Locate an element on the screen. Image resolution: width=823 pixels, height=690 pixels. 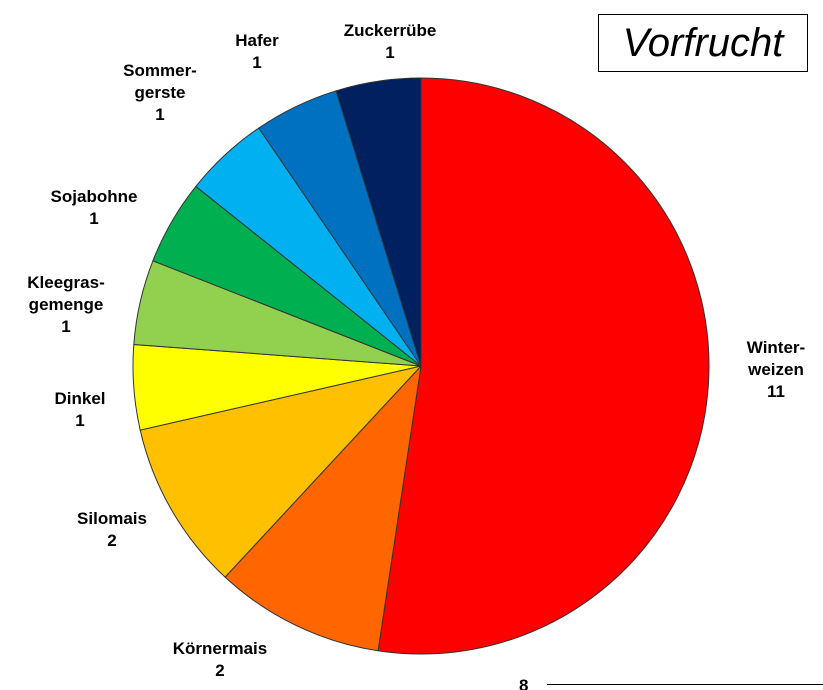
value-label: 11 is located at coordinates (776, 391).